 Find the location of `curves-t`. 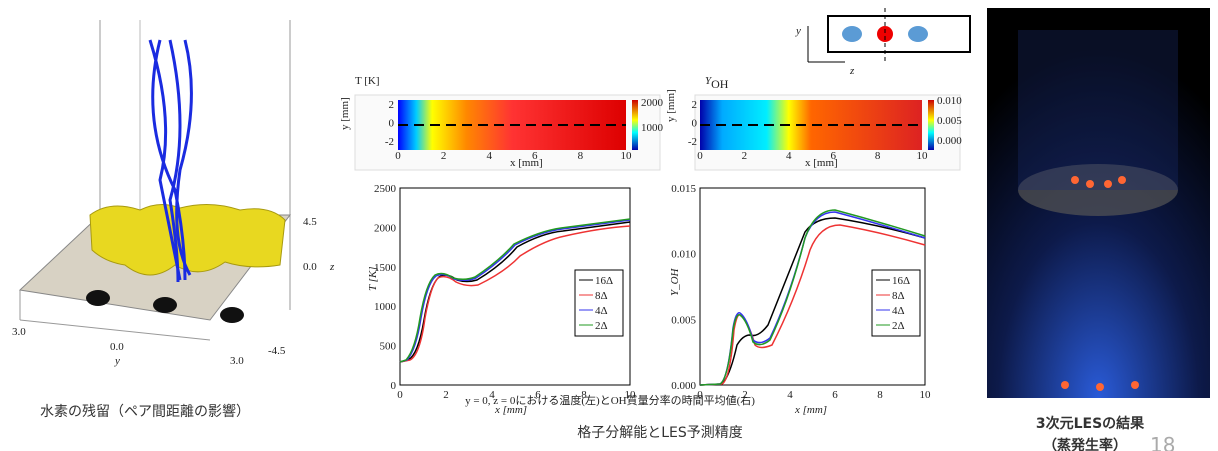

curves-t is located at coordinates (515, 290).